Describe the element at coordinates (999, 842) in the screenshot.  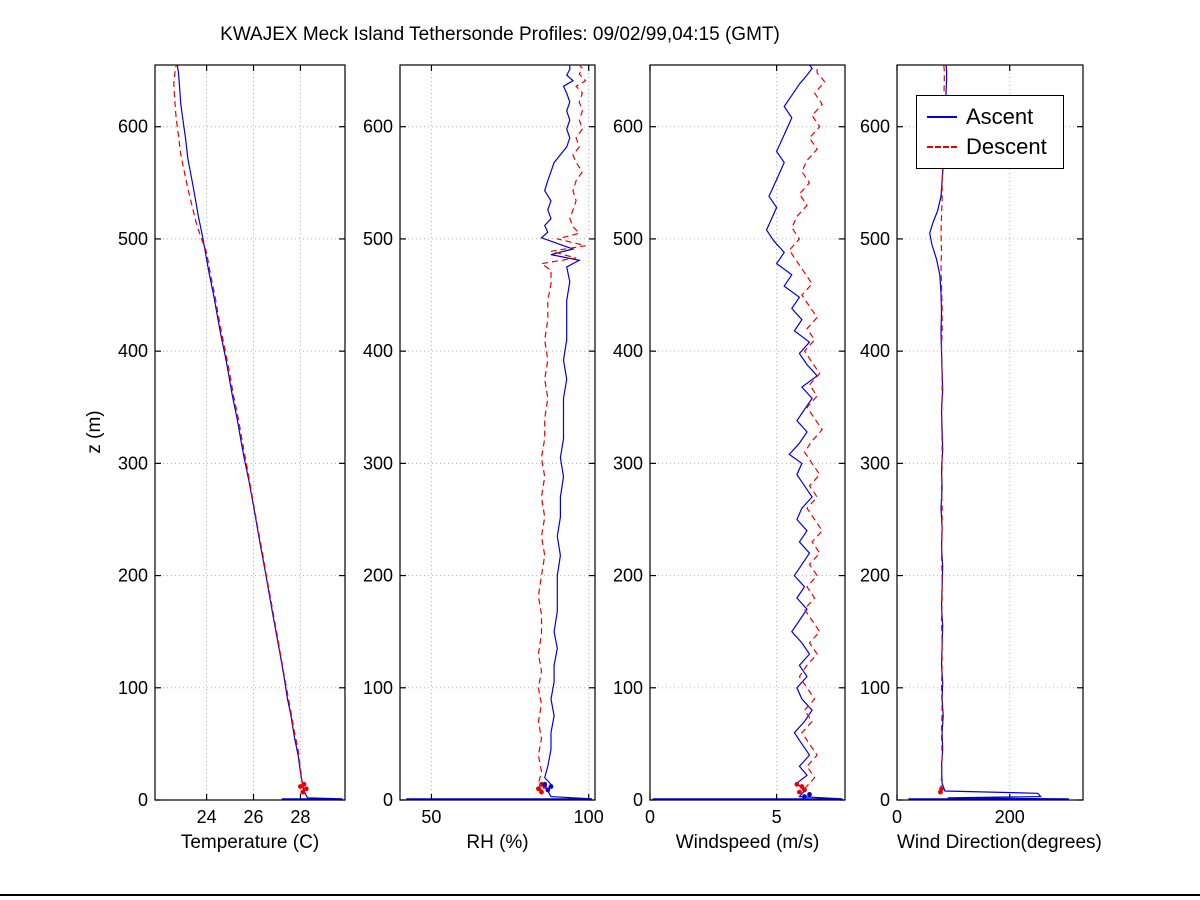
I see `x-axis-label-wind-direction: Wind Direction(degrees)` at that location.